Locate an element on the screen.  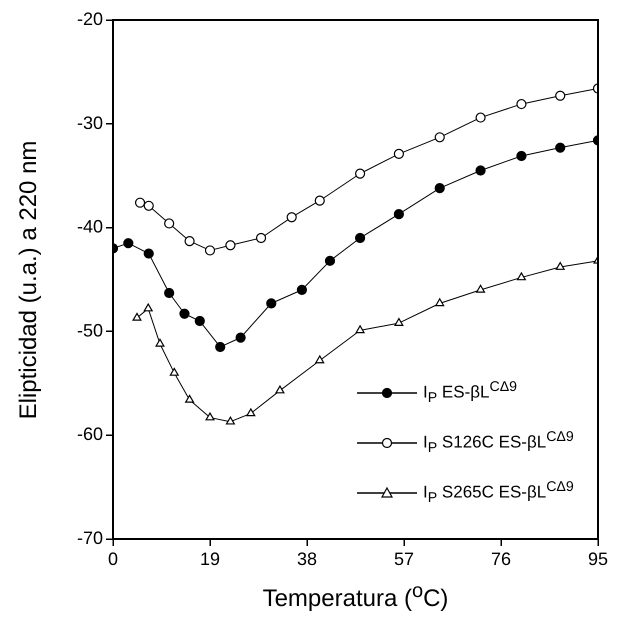
legend-label: I$_{P}$ S265C ES-βL$^{CΔ9}$ is located at coordinates (498, 493).